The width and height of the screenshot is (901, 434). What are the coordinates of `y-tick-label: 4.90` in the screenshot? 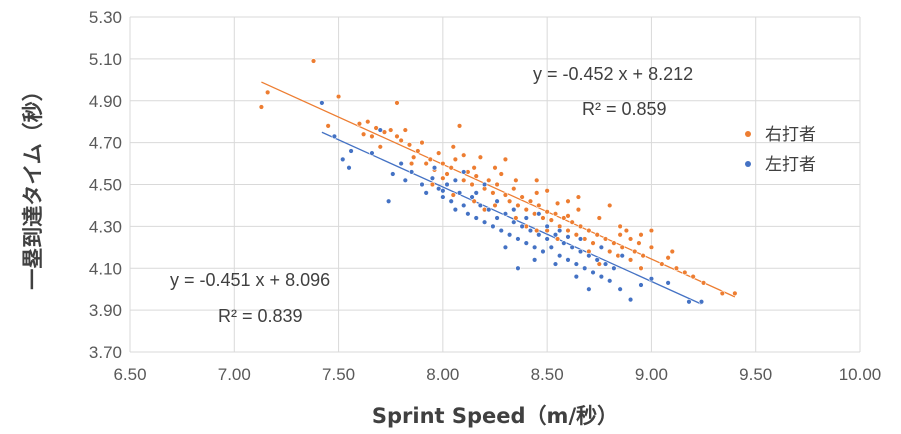 It's located at (105, 101).